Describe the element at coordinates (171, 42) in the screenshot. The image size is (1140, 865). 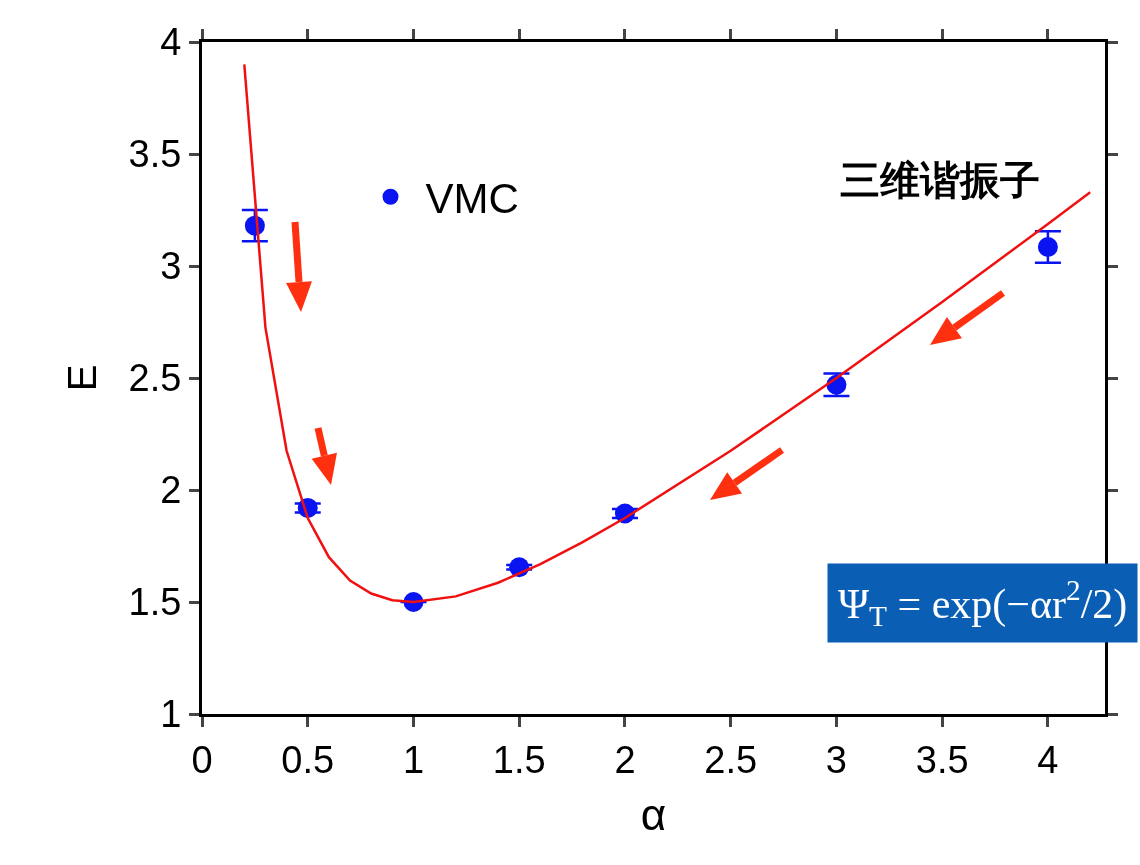
I see `y-tick-label: 4` at that location.